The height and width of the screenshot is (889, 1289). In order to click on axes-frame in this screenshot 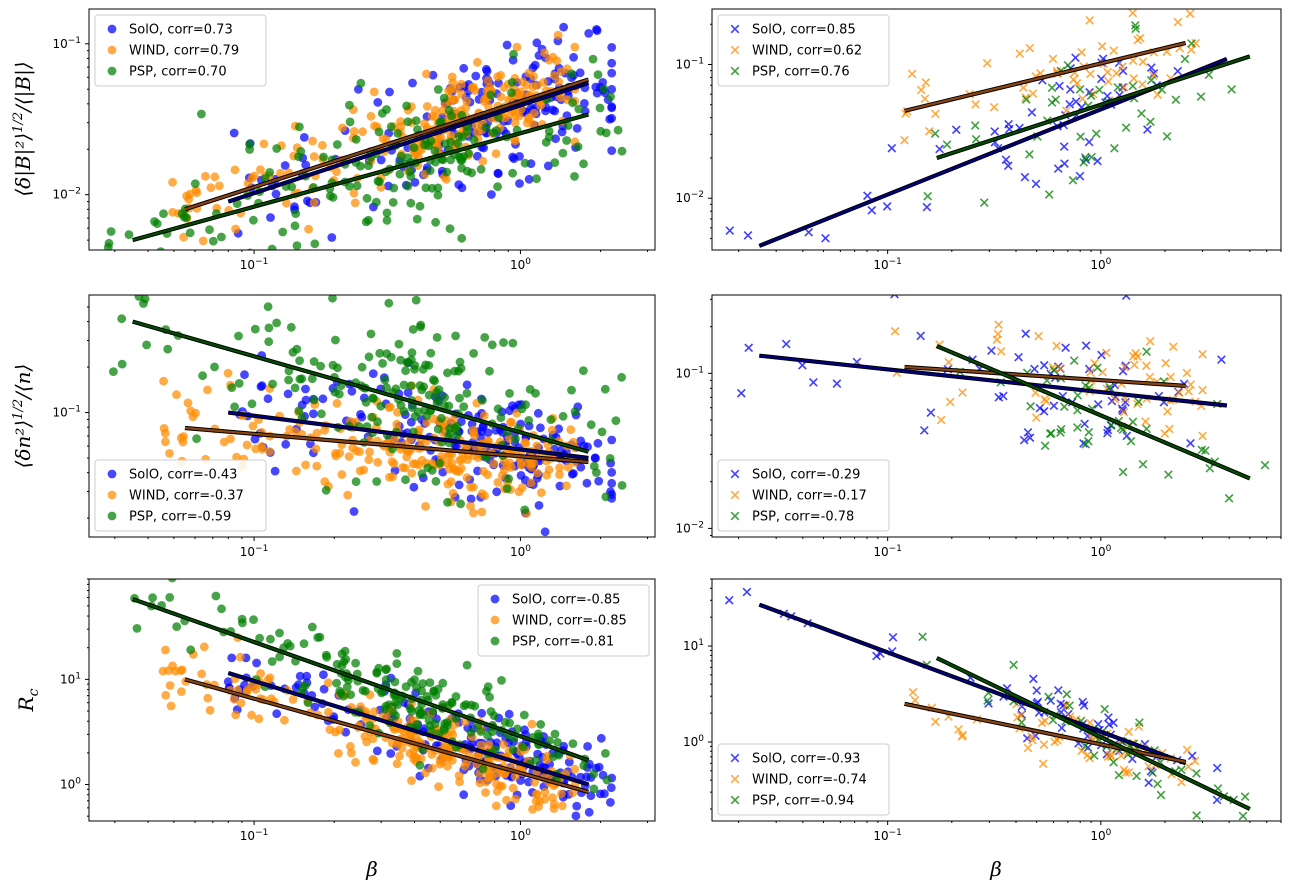, I will do `click(996, 700)`.